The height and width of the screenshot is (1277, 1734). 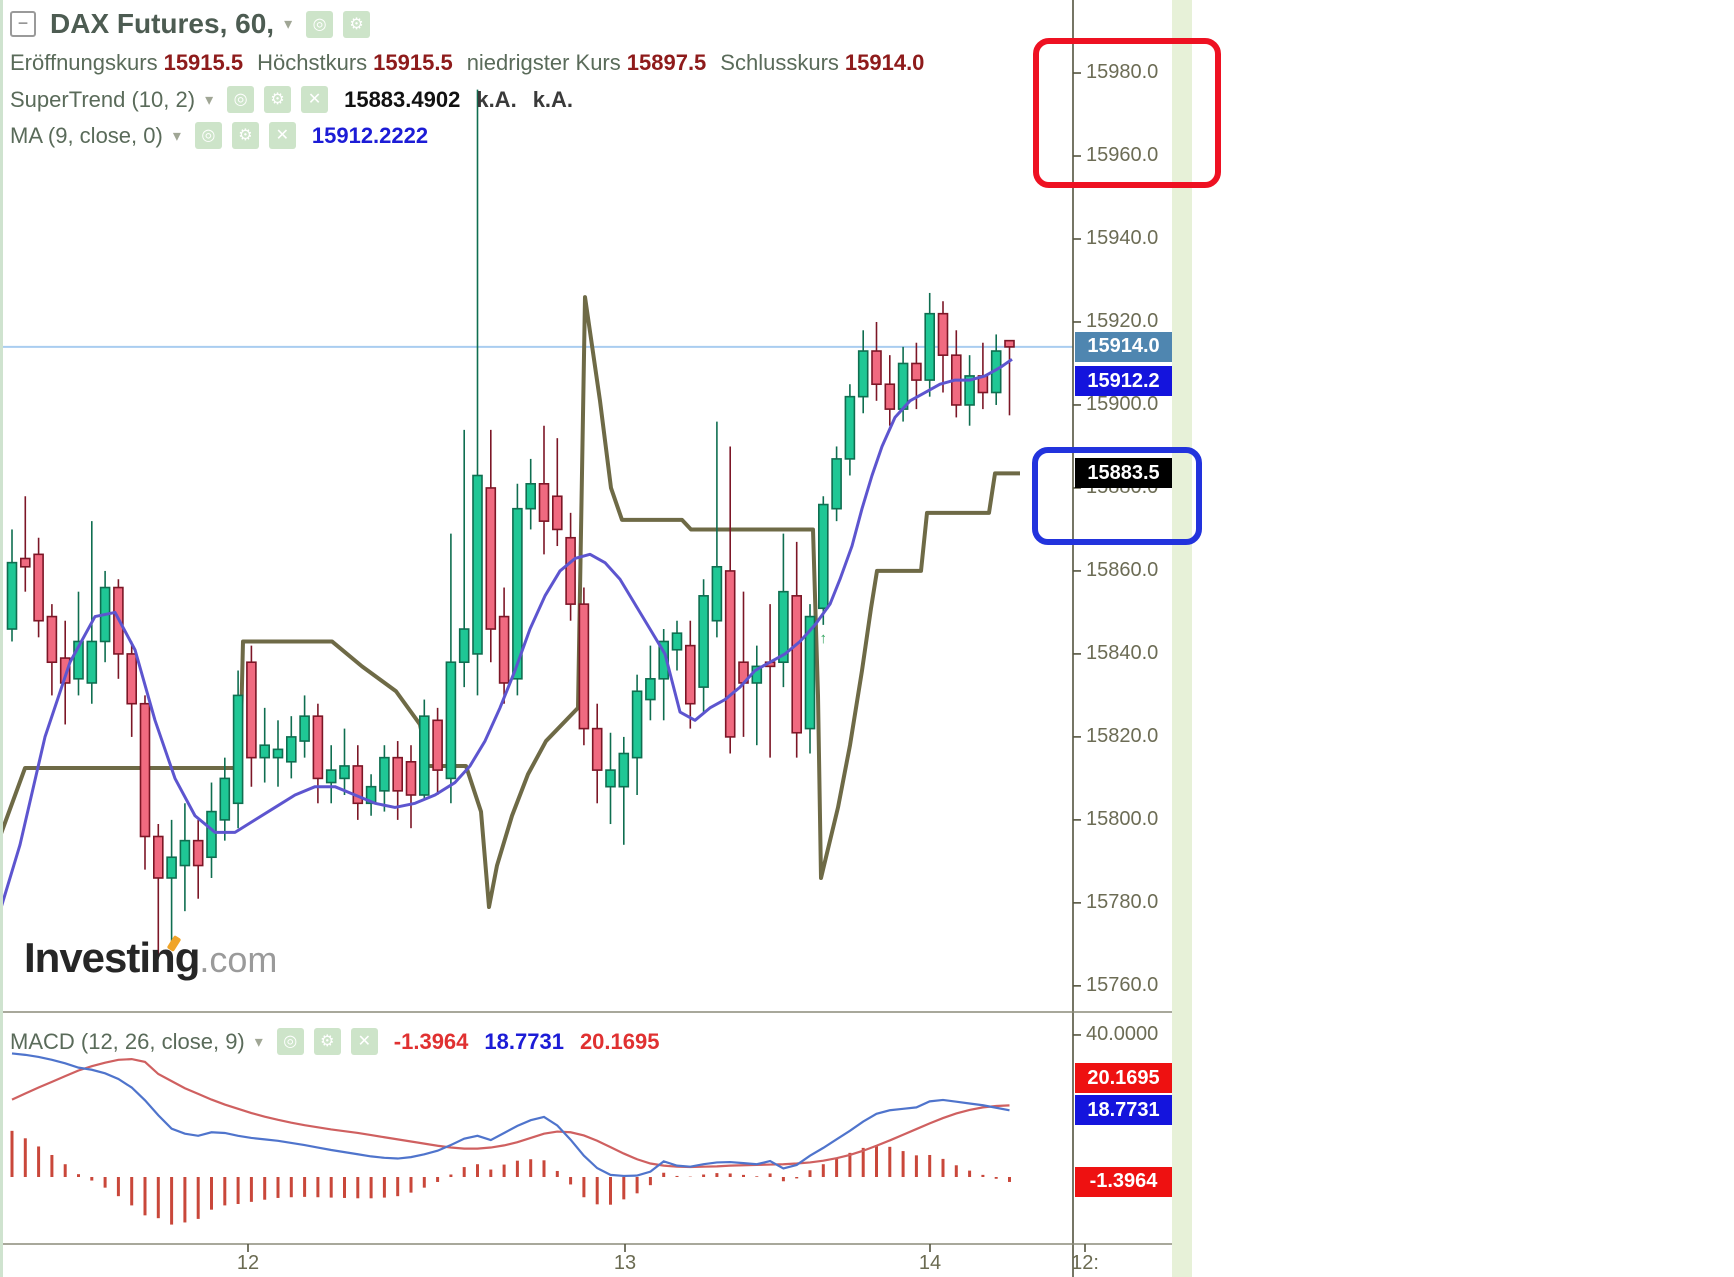 I want to click on low-label: niedrigster Kurs, so click(x=543, y=62).